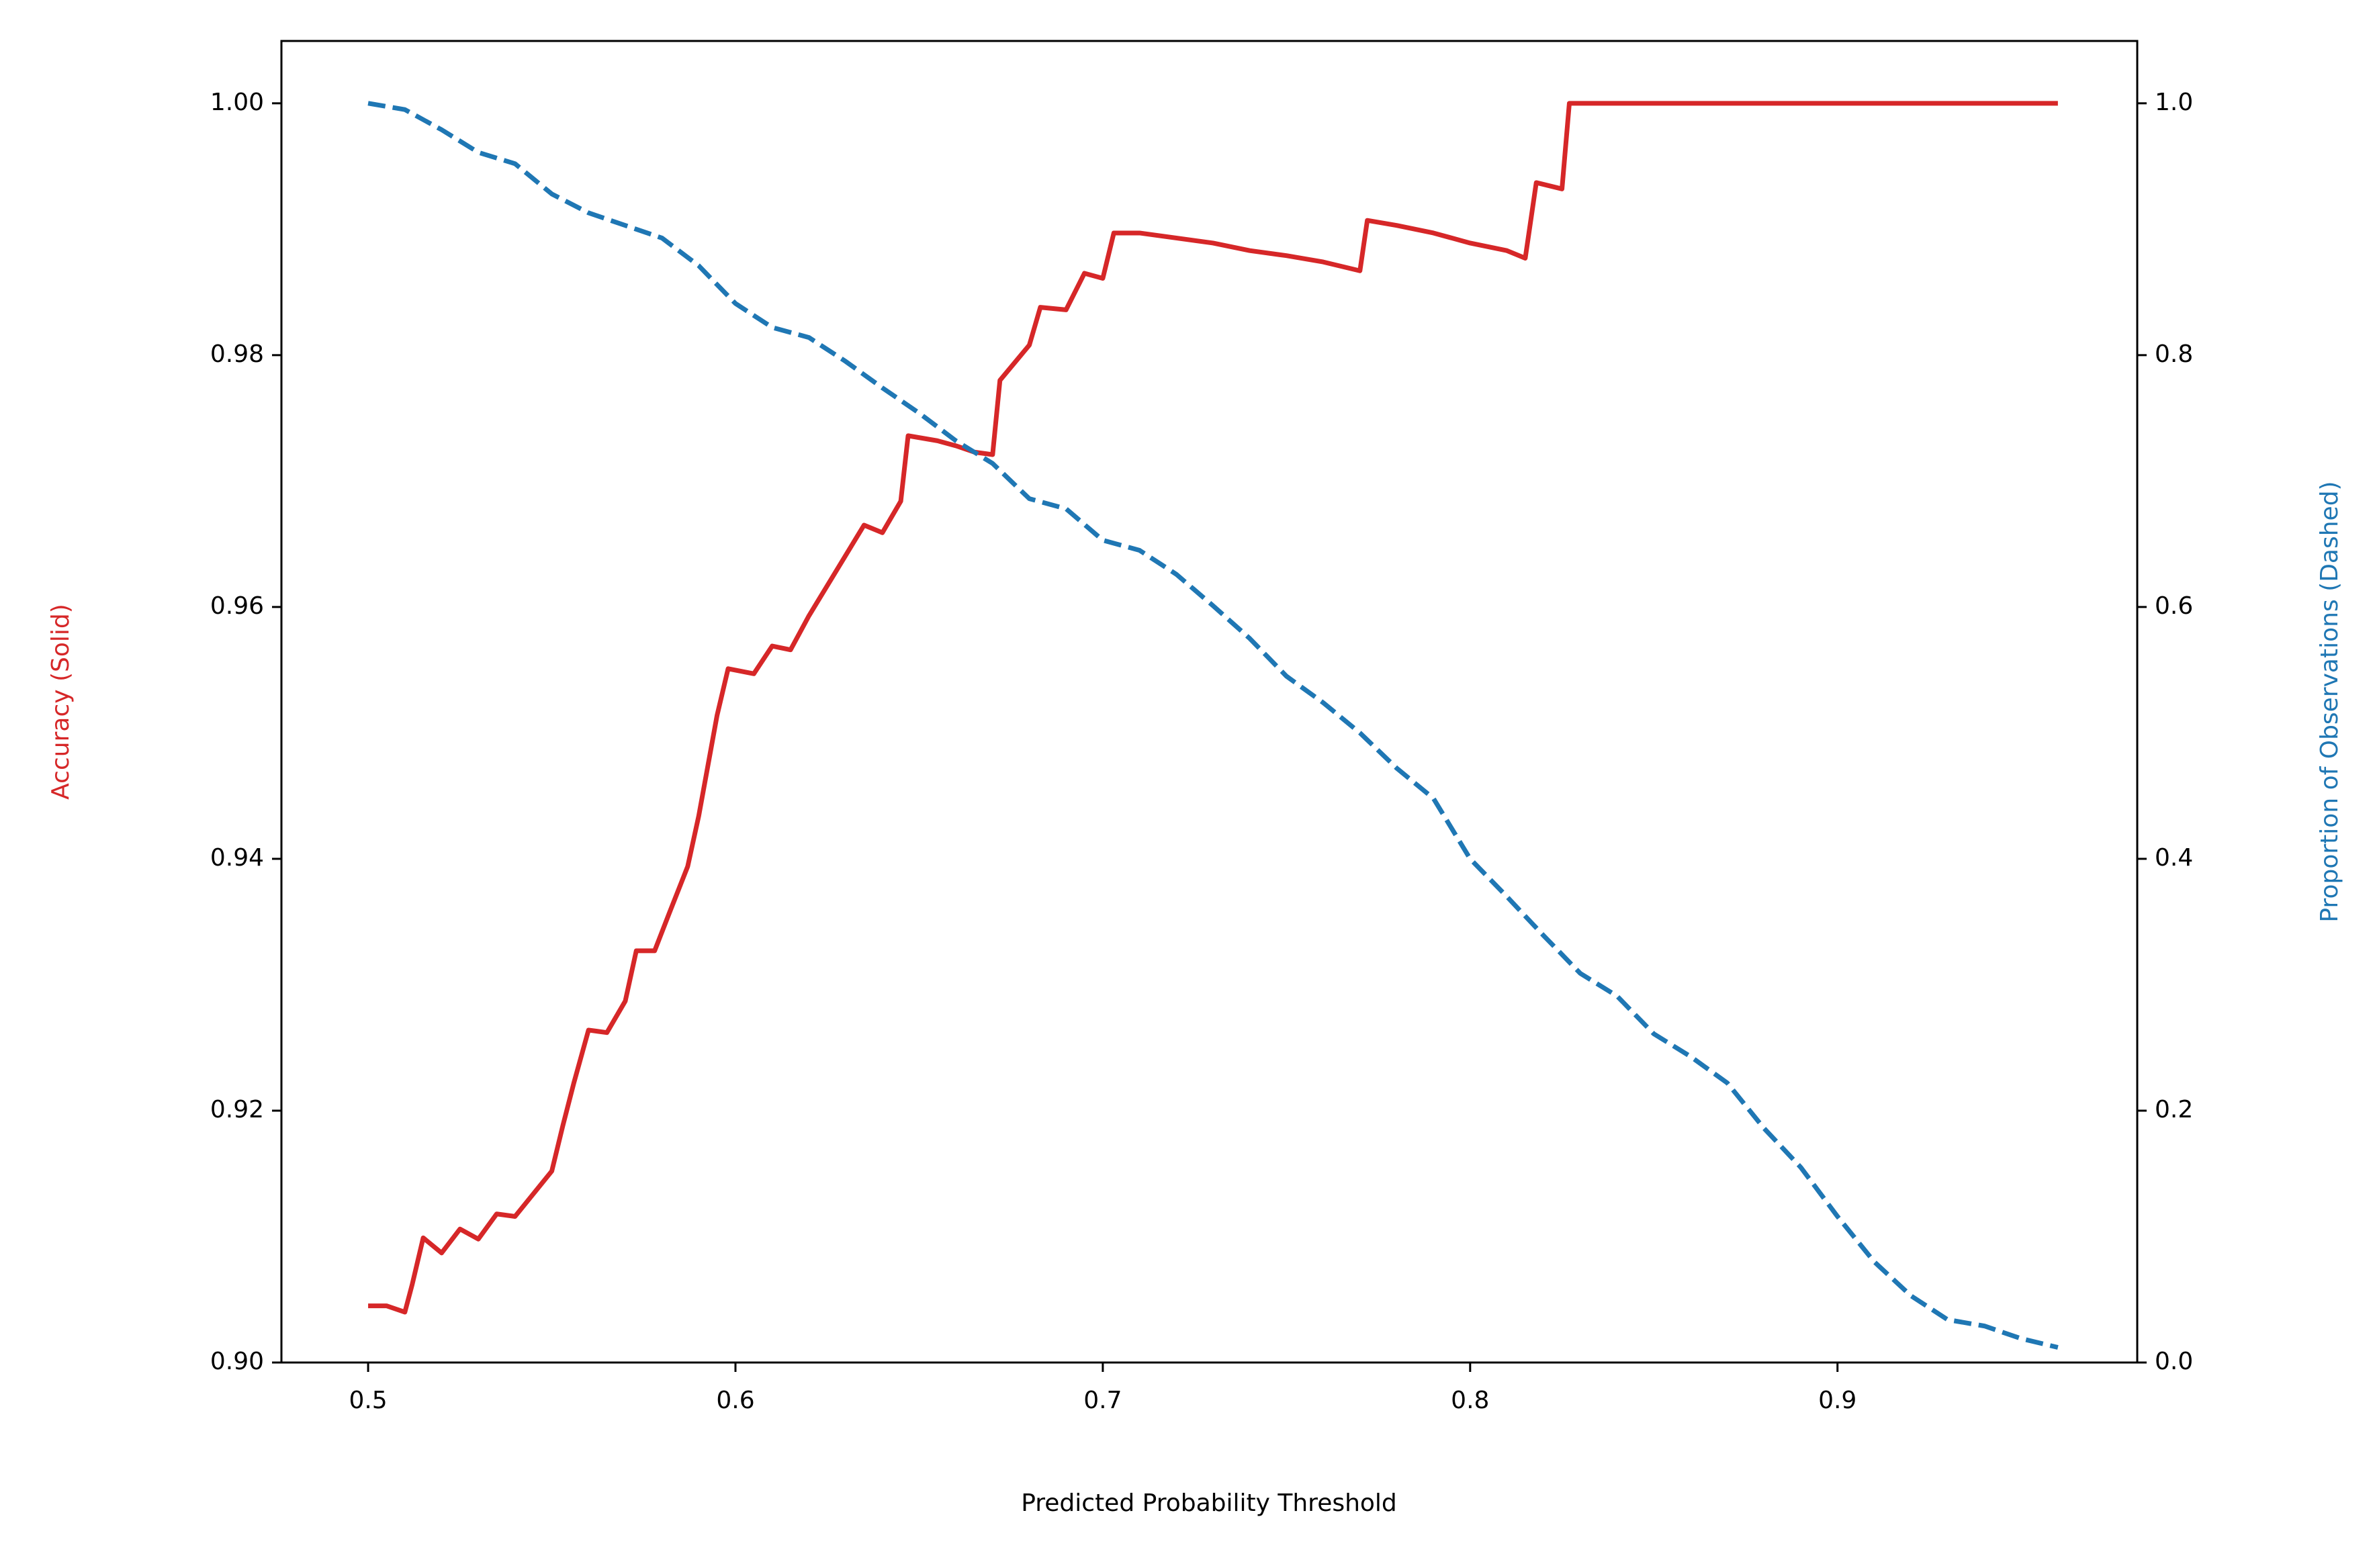 This screenshot has width=2373, height=1568. What do you see at coordinates (1837, 1400) in the screenshot?
I see `x-tick-label: 0.9` at bounding box center [1837, 1400].